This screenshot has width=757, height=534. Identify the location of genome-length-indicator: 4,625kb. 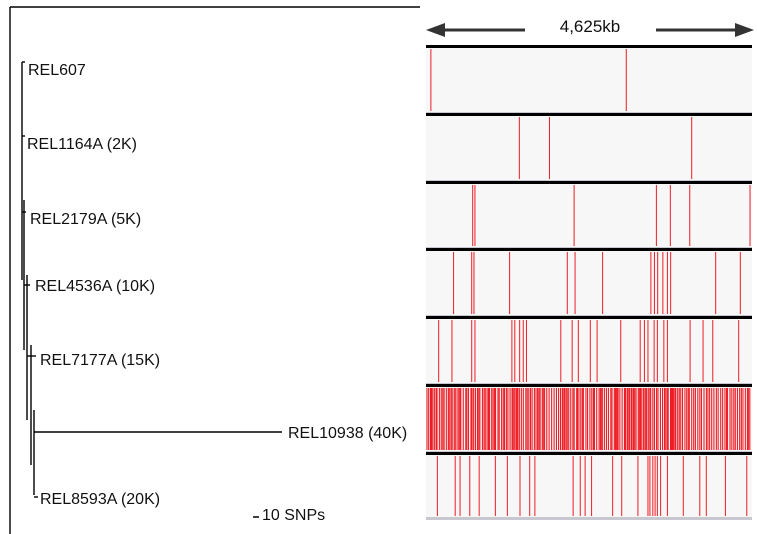
(590, 27).